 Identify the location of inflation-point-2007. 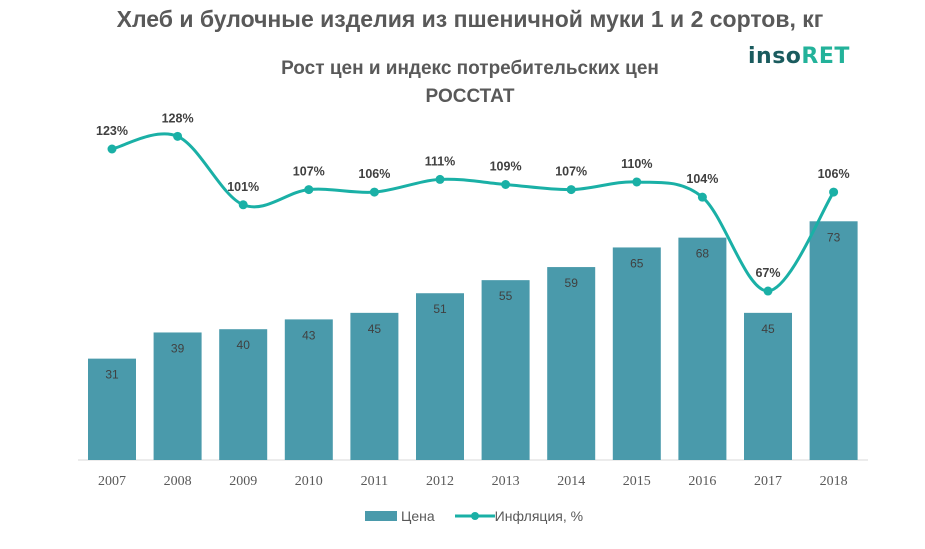
(112, 149).